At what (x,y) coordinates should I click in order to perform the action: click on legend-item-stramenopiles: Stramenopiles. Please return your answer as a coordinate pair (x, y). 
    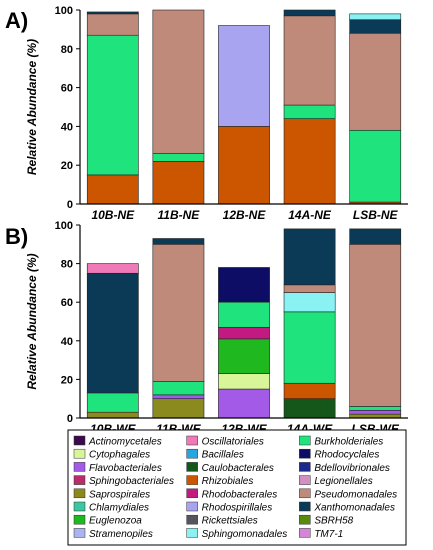
    Looking at the image, I should click on (113, 534).